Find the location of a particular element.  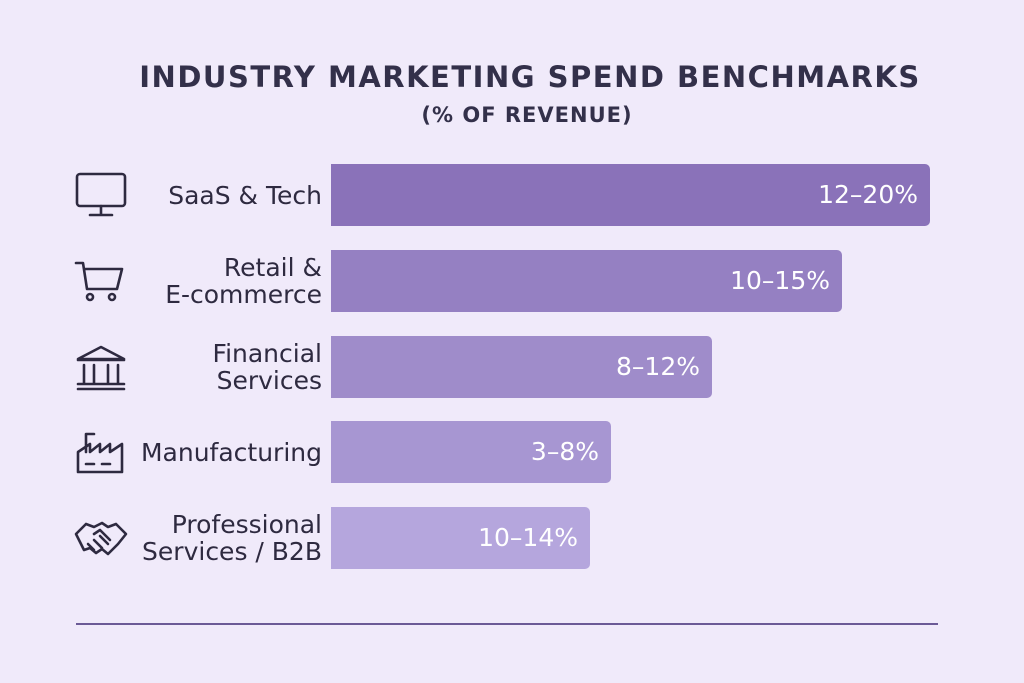

handshake-icon is located at coordinates (101, 538).